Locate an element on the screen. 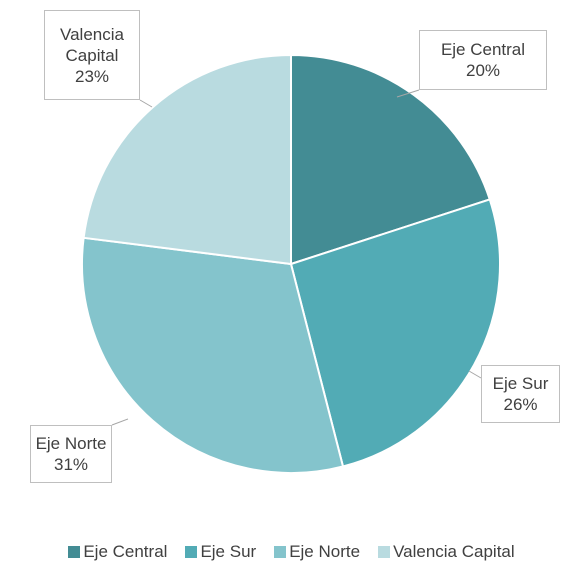  label-name: Eje Central is located at coordinates (483, 49).